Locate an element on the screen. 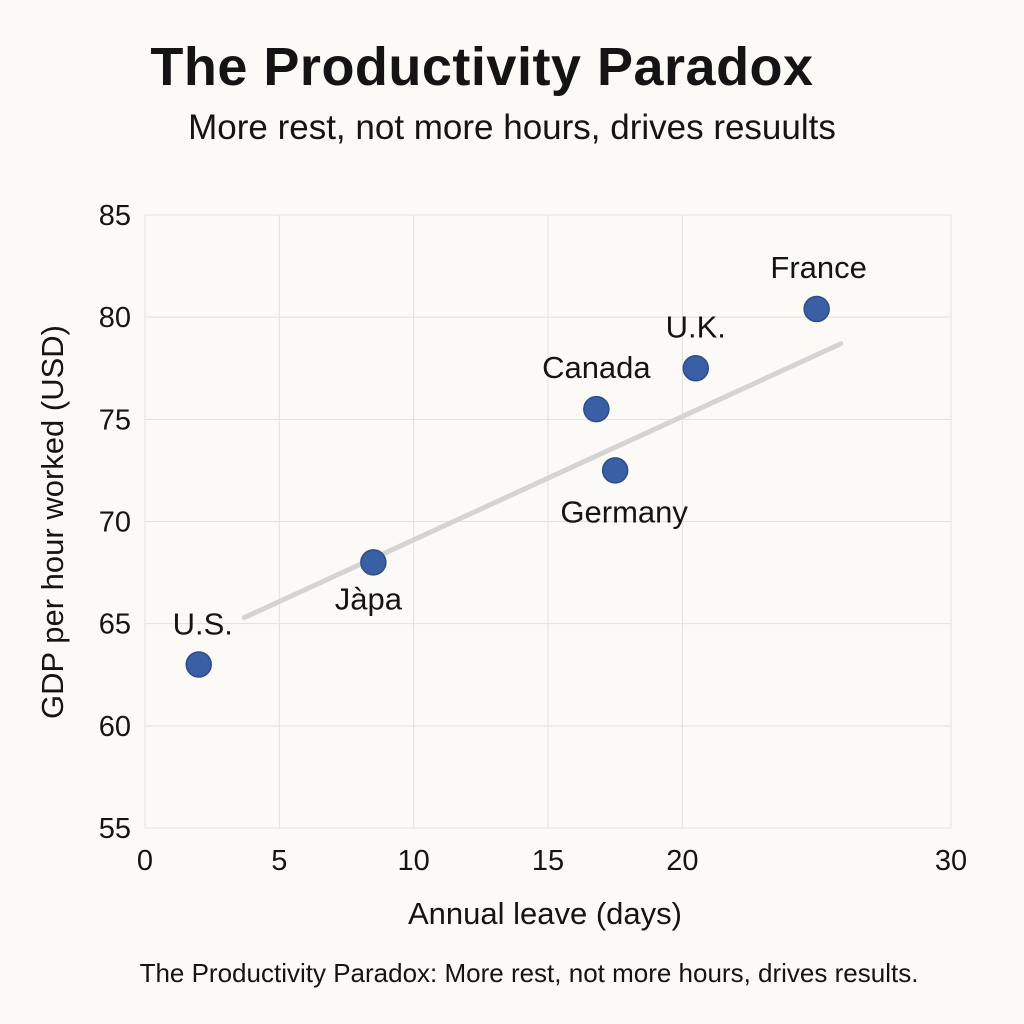  x-tick-label: 20 is located at coordinates (682, 861).